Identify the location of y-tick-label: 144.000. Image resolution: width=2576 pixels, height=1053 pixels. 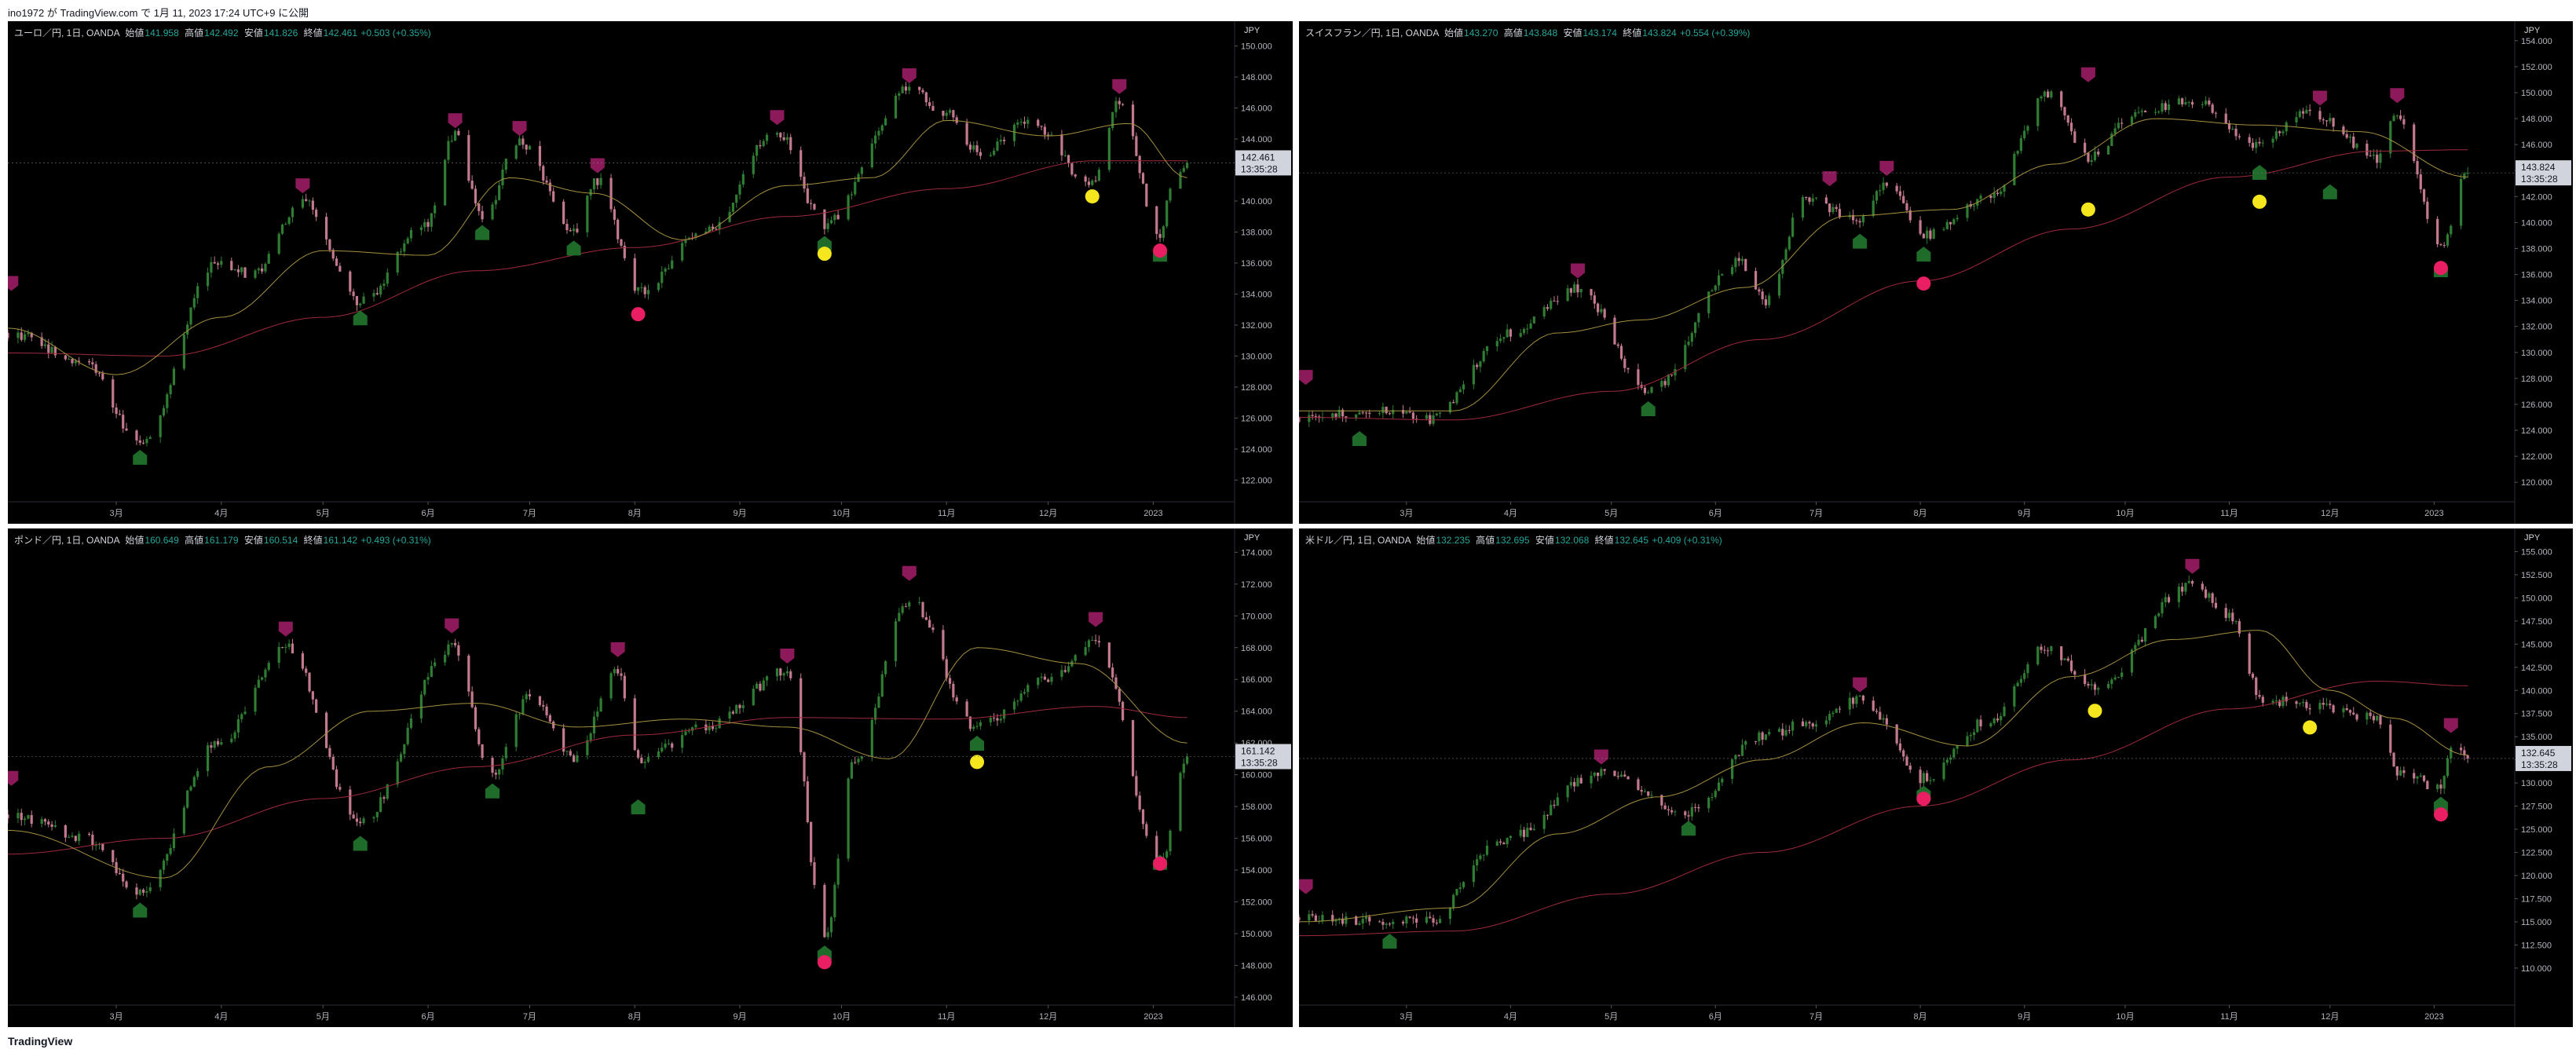
(1257, 139).